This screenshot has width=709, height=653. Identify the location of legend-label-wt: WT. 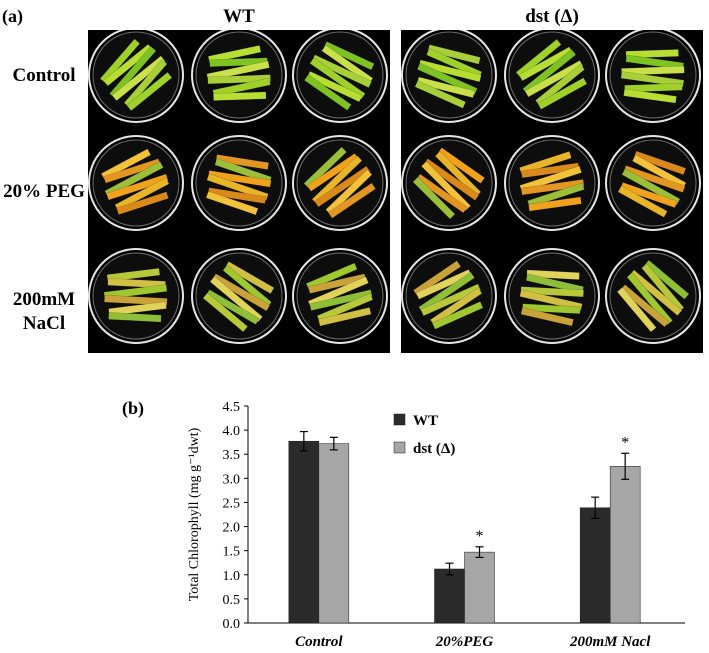
(425, 421).